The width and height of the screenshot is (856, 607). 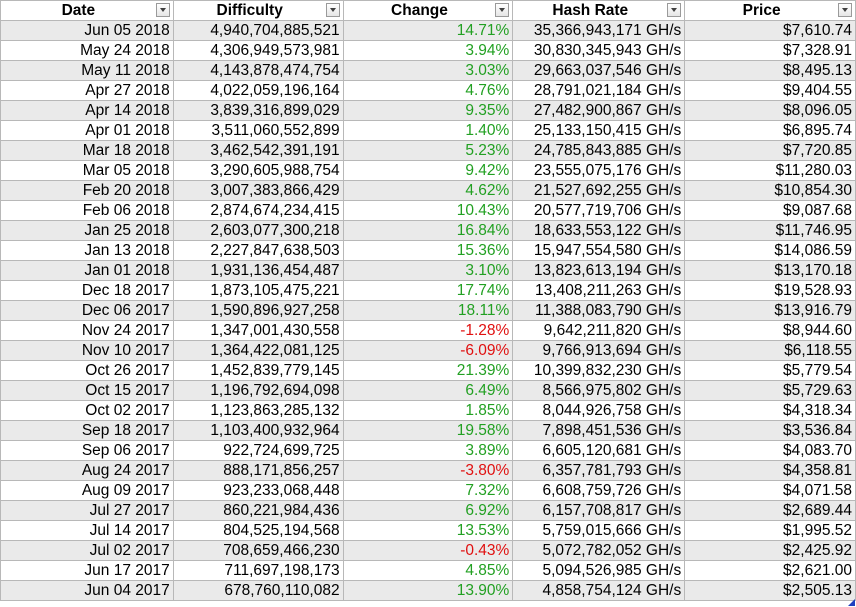 I want to click on date-cell: Oct 15 2017, so click(x=87, y=390).